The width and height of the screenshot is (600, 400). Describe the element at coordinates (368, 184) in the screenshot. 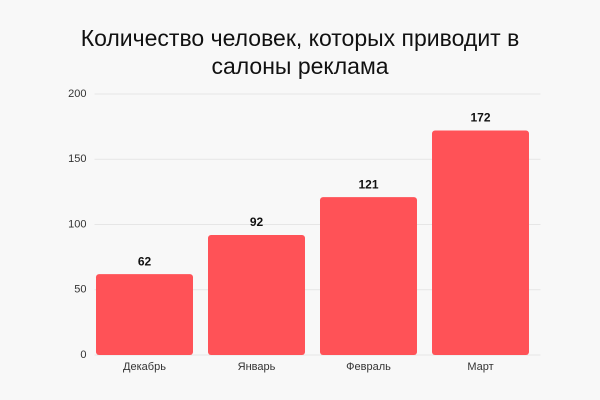

I see `value-label: 121` at that location.